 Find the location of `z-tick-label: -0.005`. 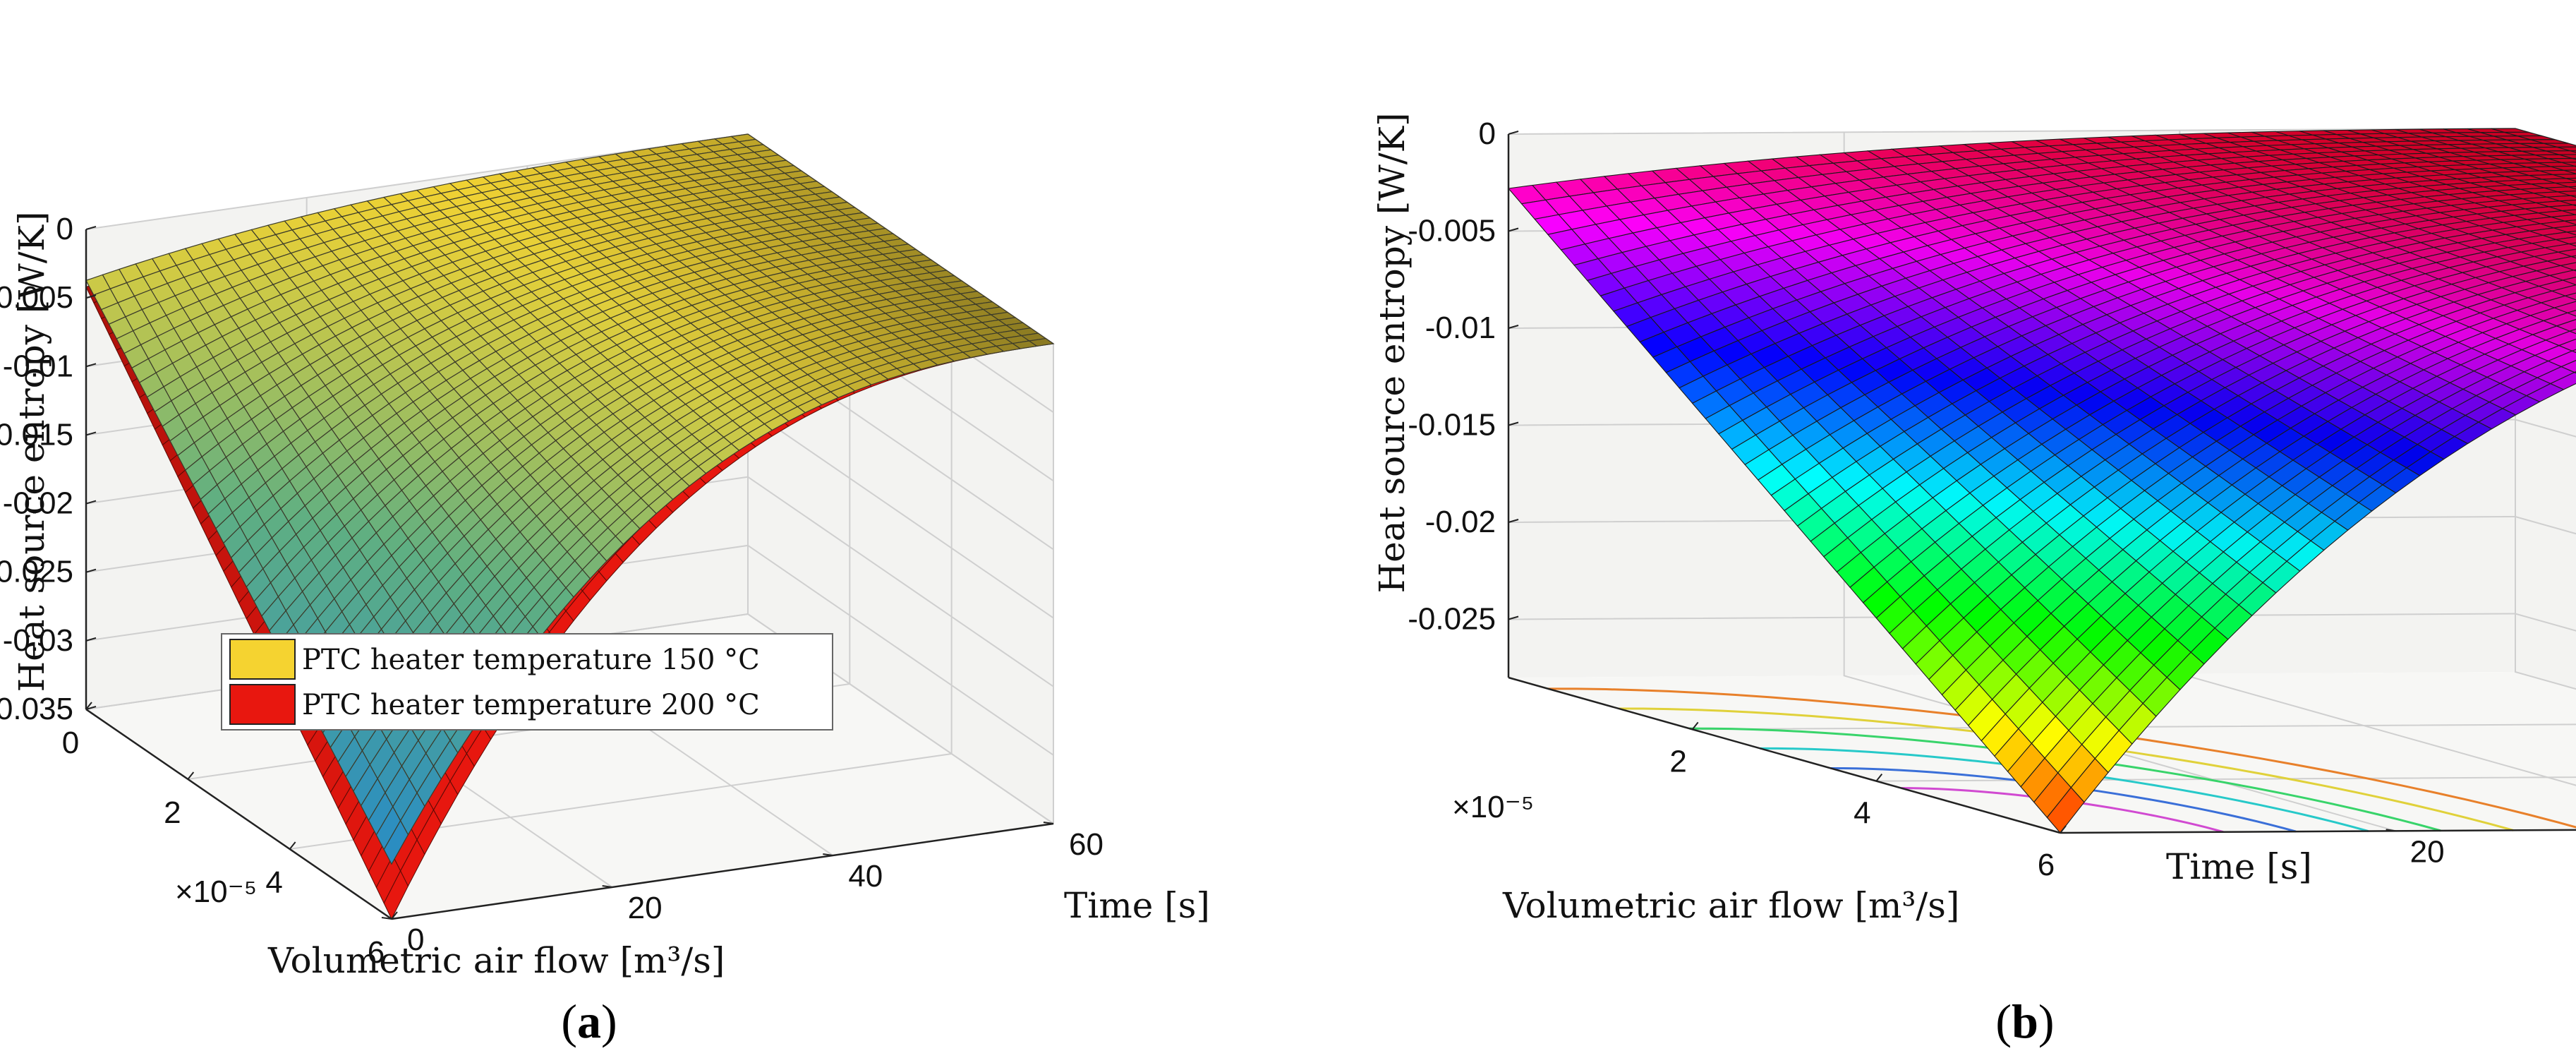

z-tick-label: -0.005 is located at coordinates (37, 297).